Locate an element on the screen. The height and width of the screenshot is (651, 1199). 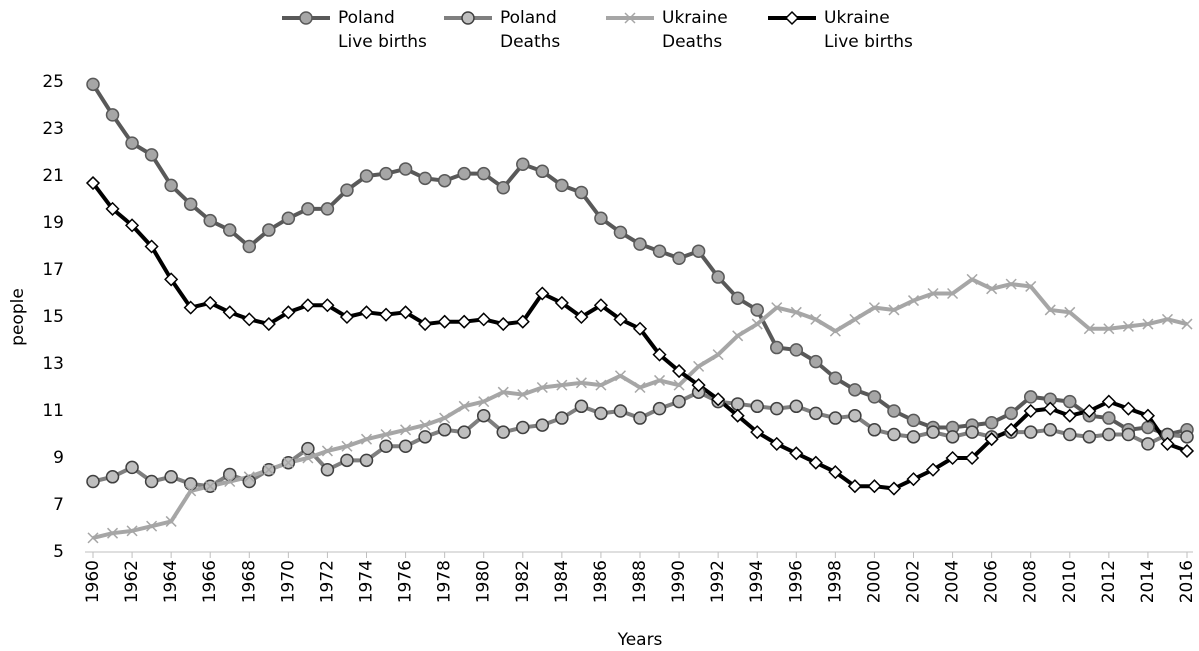
y-tick-label: 25 is located at coordinates (53, 82).